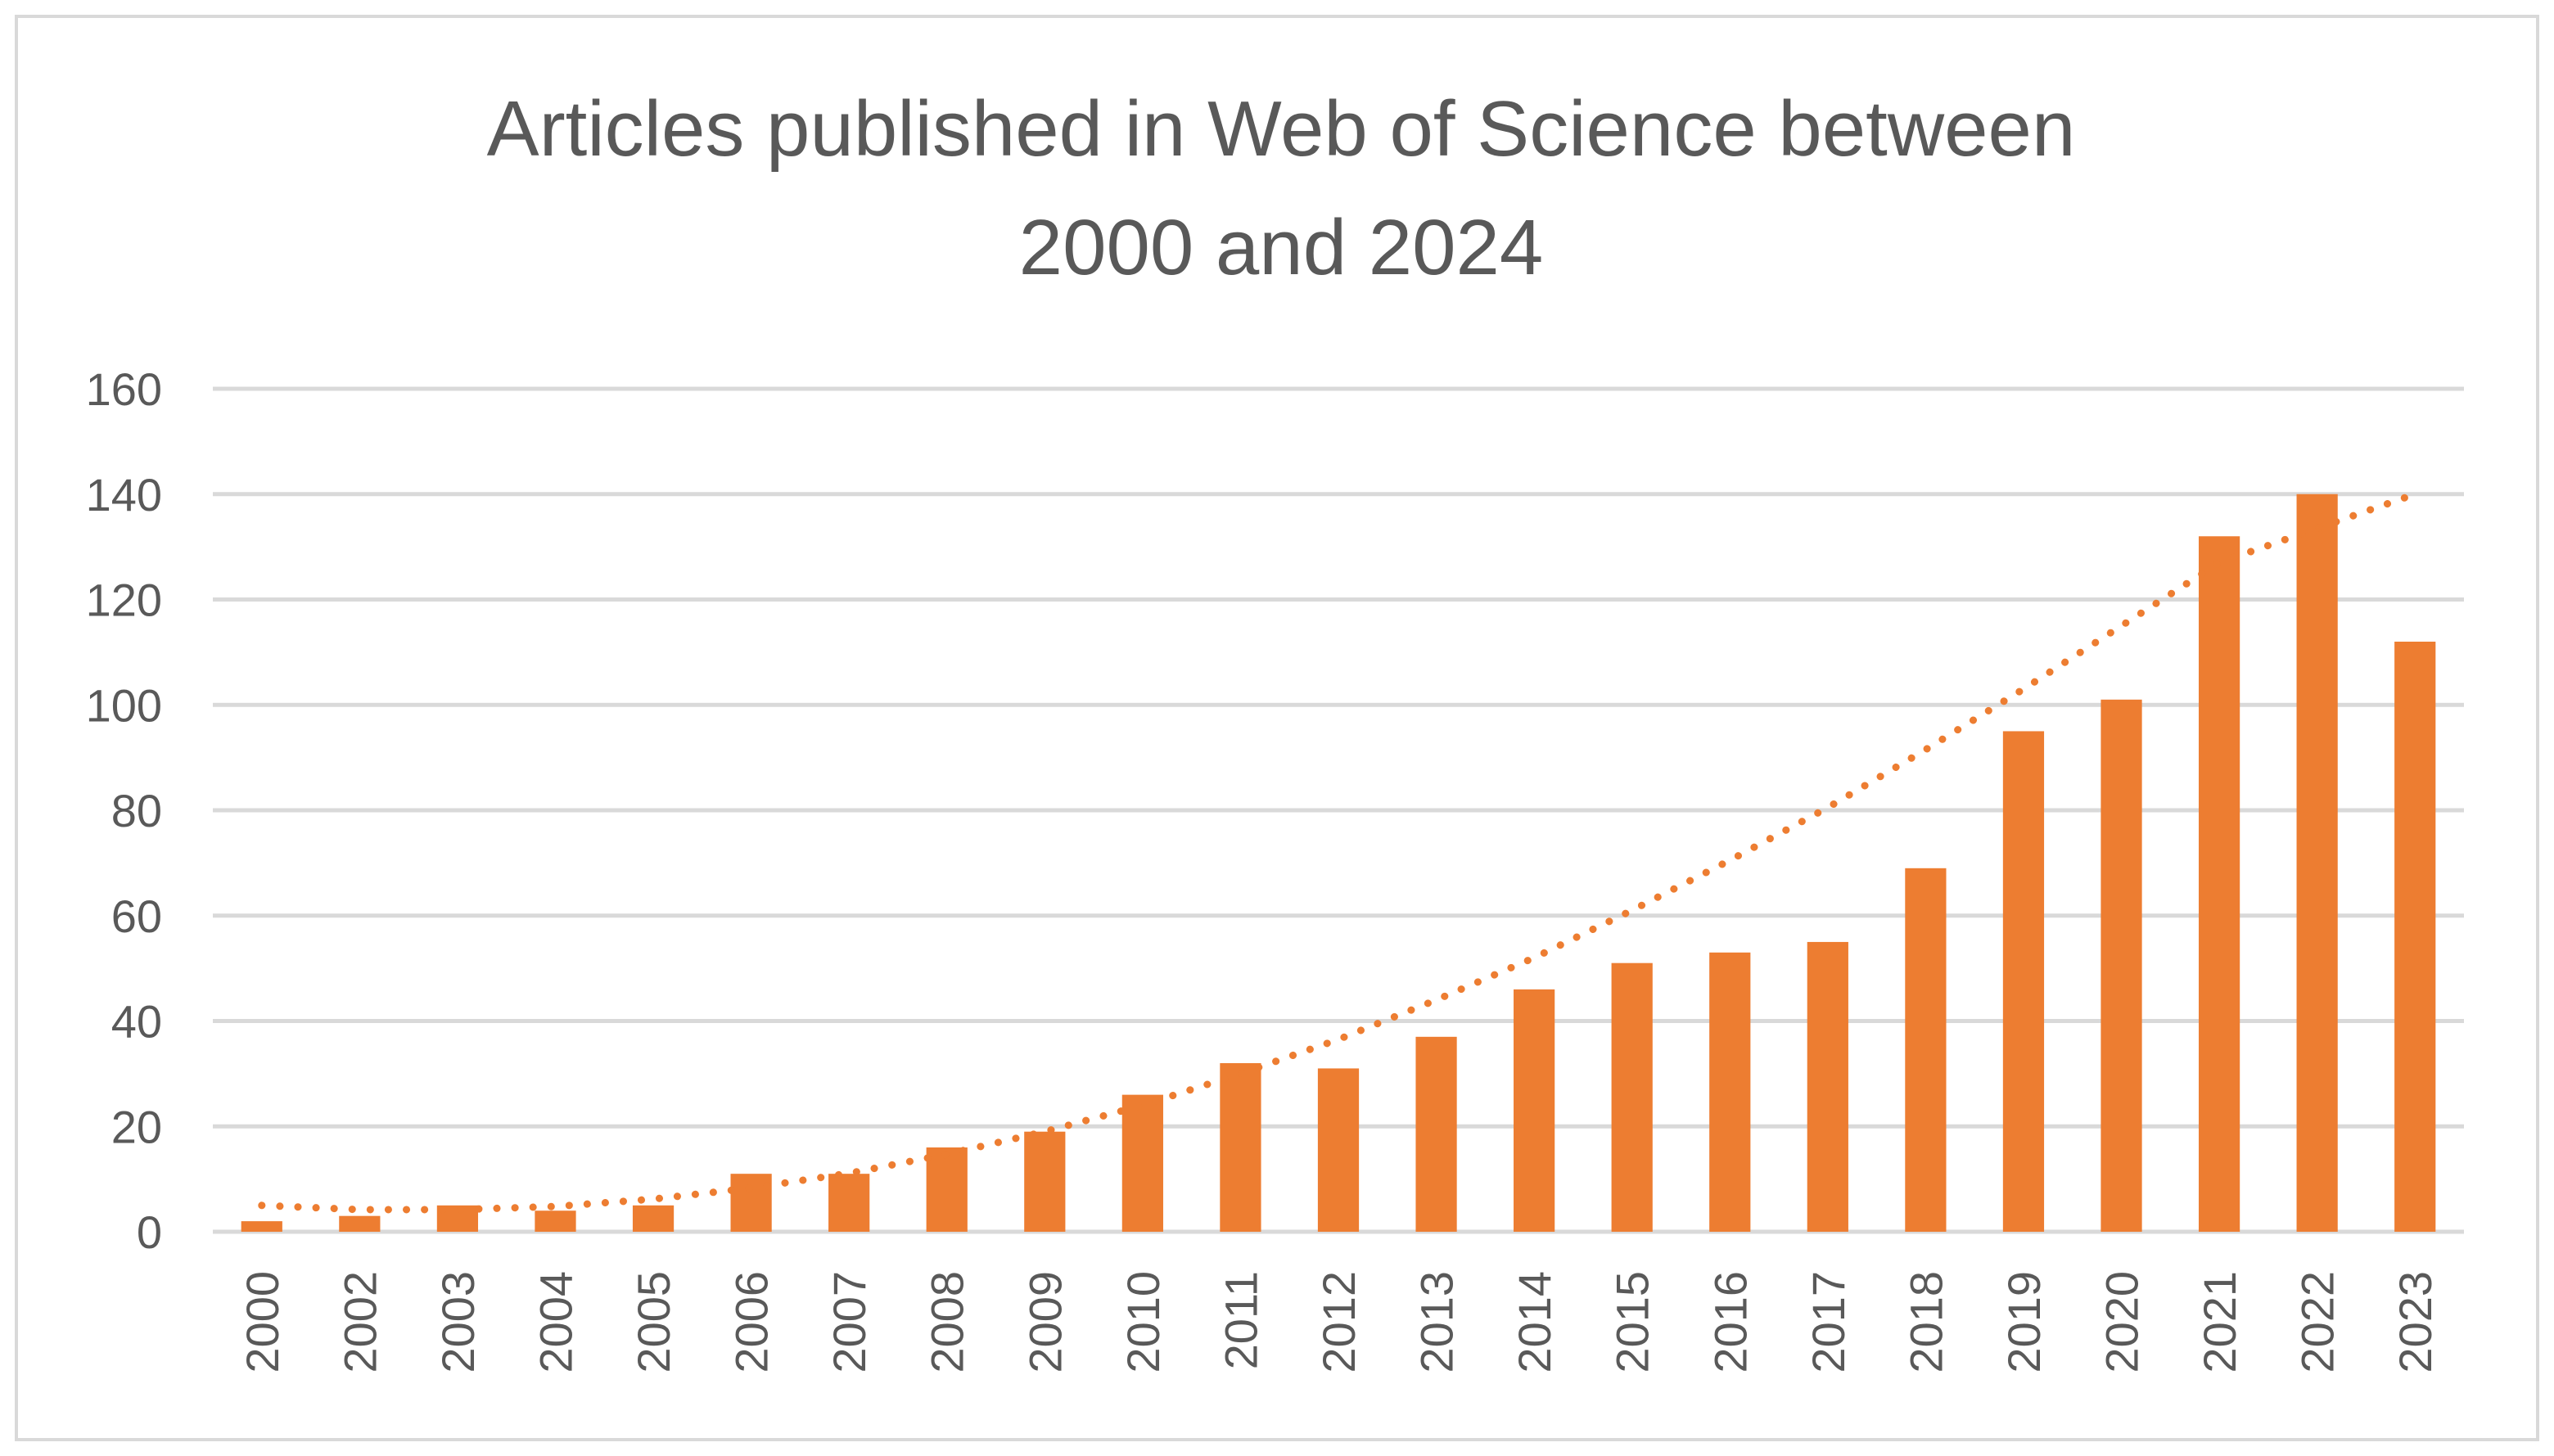 The image size is (2554, 1456). Describe the element at coordinates (2219, 884) in the screenshot. I see `bar-2021` at that location.